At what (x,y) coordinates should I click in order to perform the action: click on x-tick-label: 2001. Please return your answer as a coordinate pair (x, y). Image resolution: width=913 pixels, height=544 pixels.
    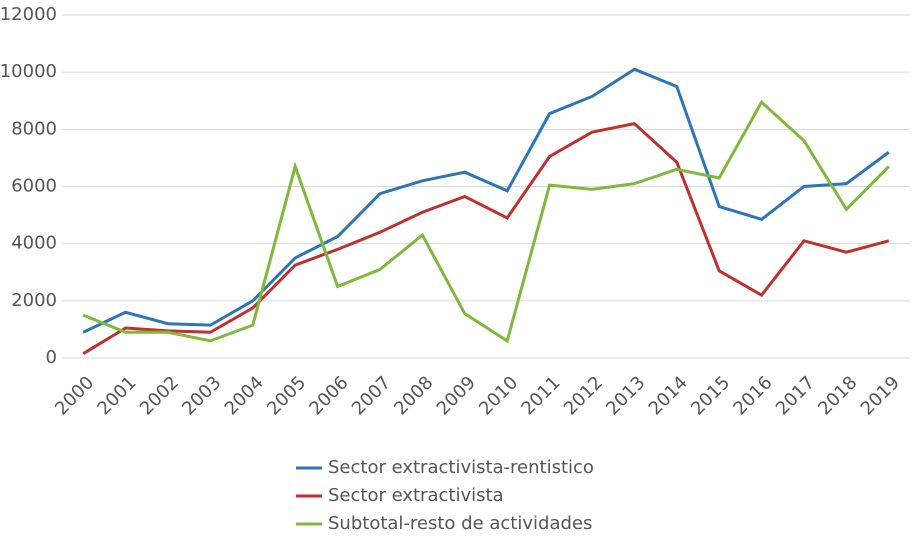
    Looking at the image, I should click on (116, 395).